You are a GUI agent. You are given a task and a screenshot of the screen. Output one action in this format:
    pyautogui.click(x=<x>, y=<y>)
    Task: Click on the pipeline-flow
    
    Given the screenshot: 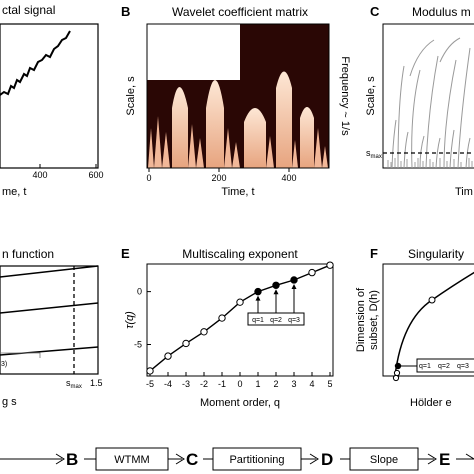 What is the action you would take?
    pyautogui.click(x=237, y=459)
    